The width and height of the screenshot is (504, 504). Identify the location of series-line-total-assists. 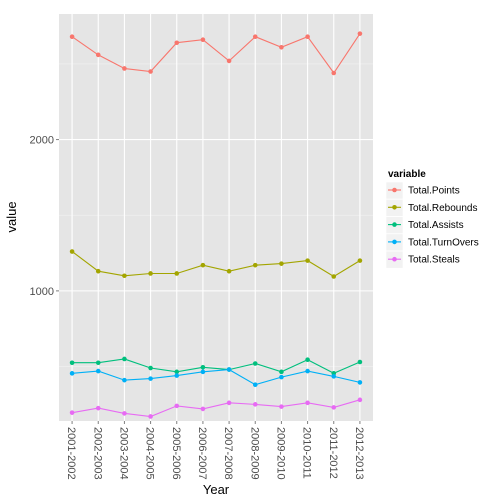
(216, 366).